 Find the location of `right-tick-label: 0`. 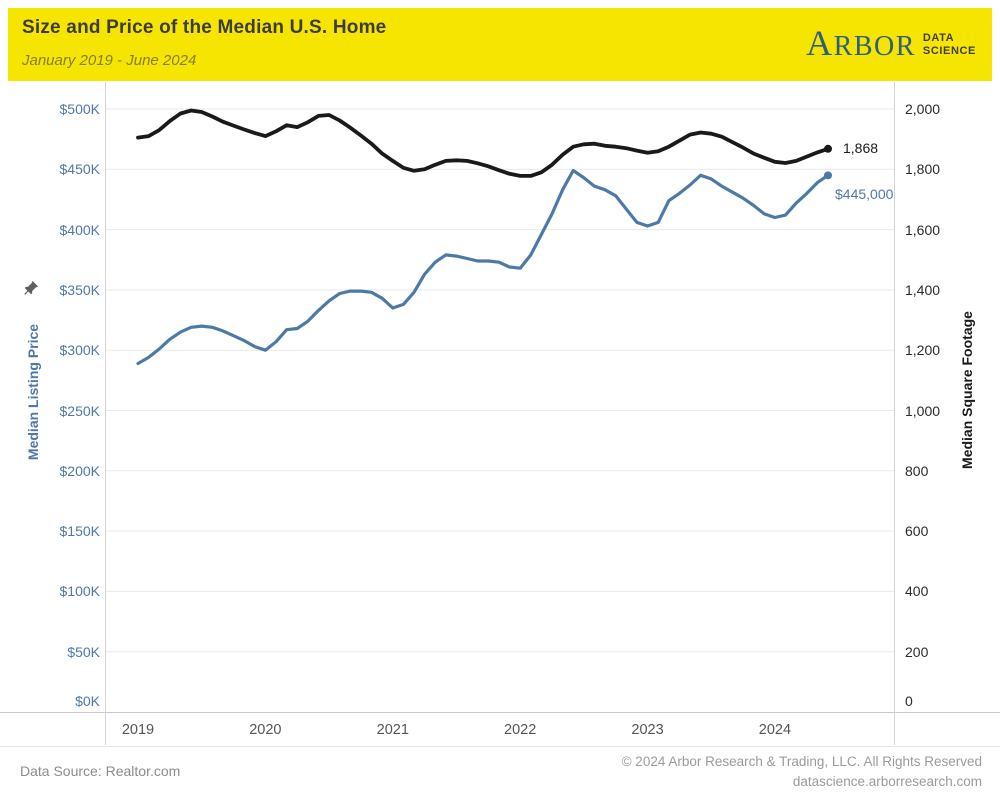

right-tick-label: 0 is located at coordinates (909, 701).